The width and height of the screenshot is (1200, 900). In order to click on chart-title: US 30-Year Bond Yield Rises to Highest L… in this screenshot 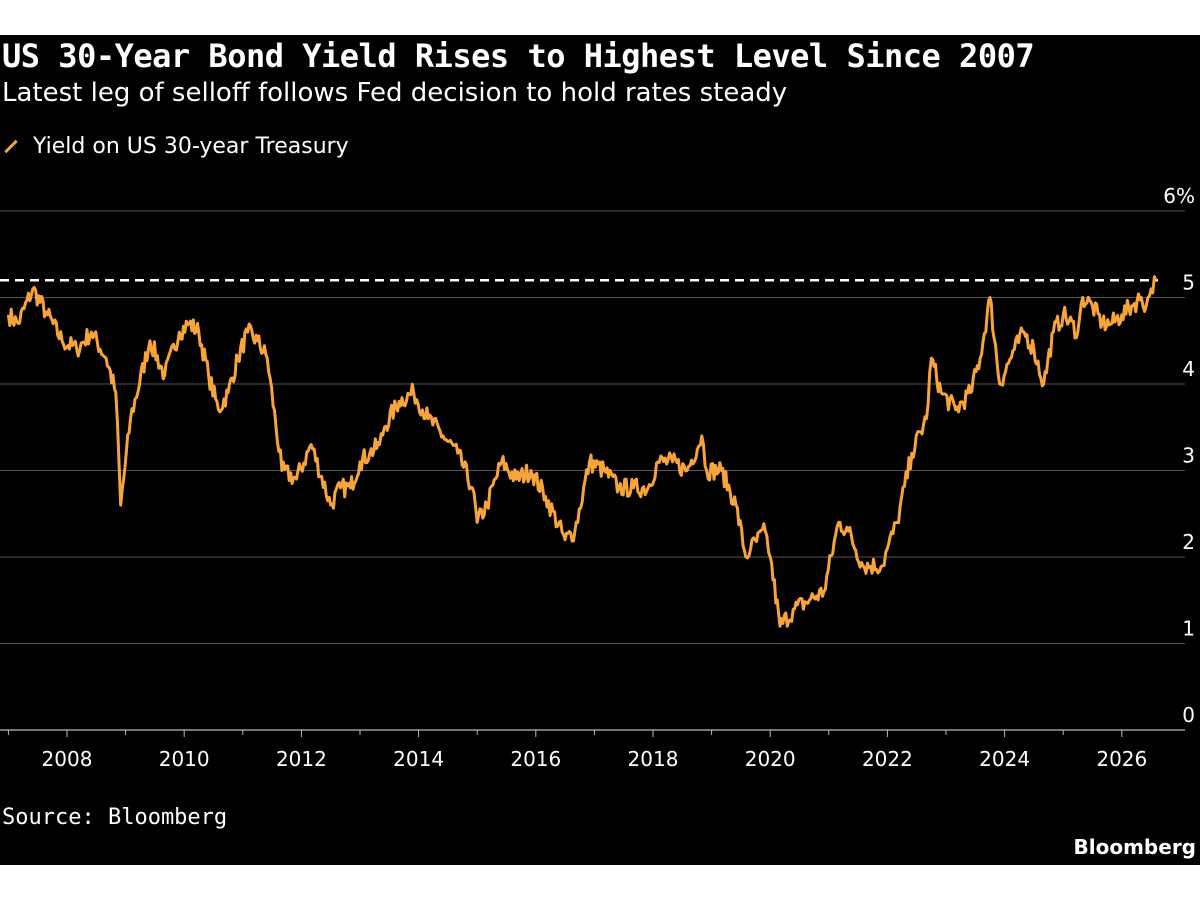, I will do `click(518, 56)`.